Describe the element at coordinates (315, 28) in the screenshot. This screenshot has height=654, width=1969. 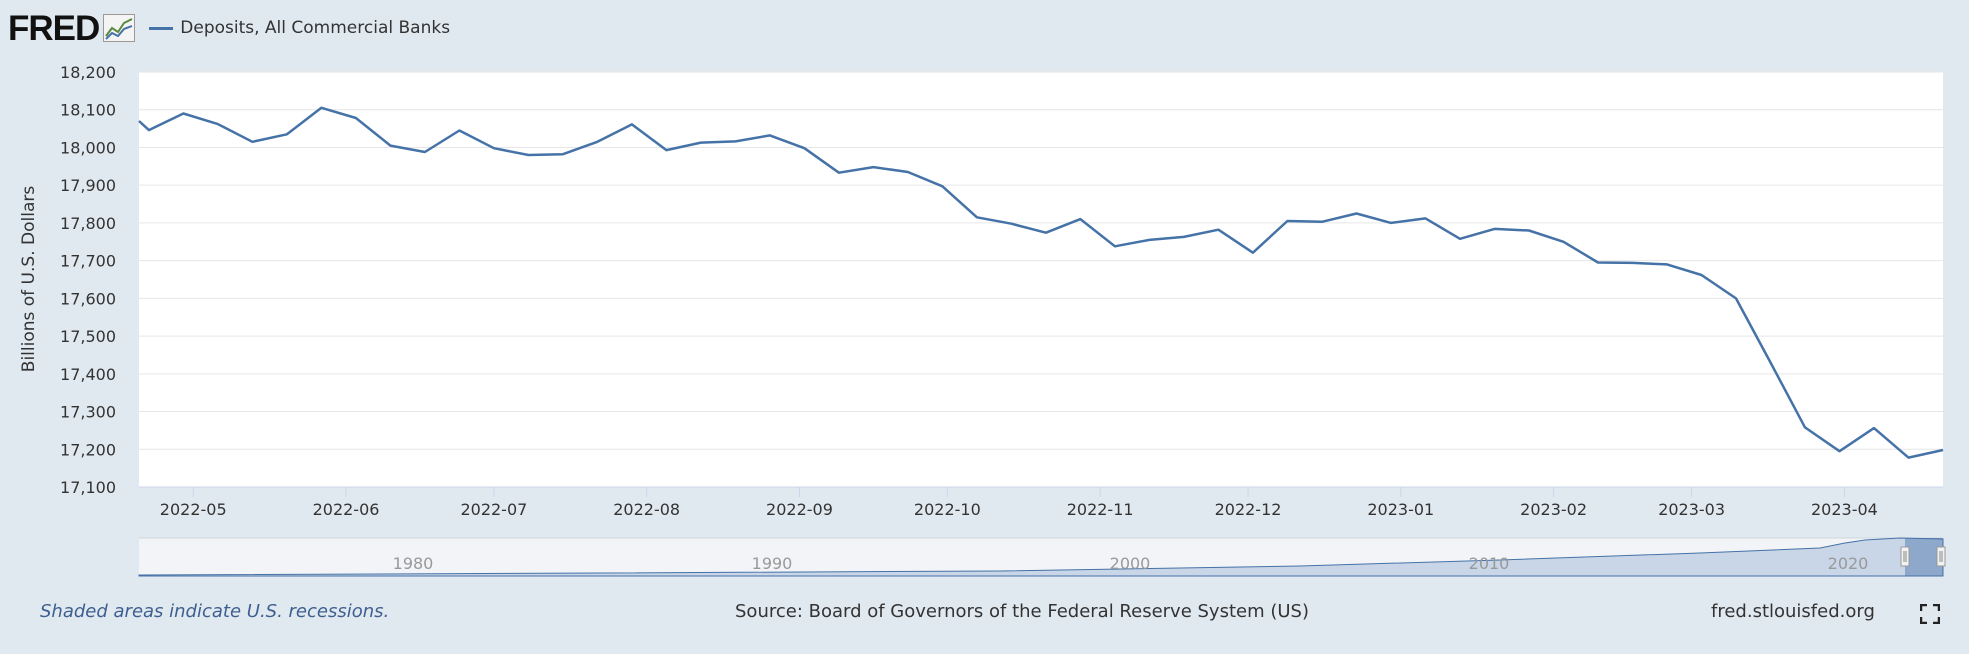
I see `legend-label: Deposits, All Commercial Banks` at that location.